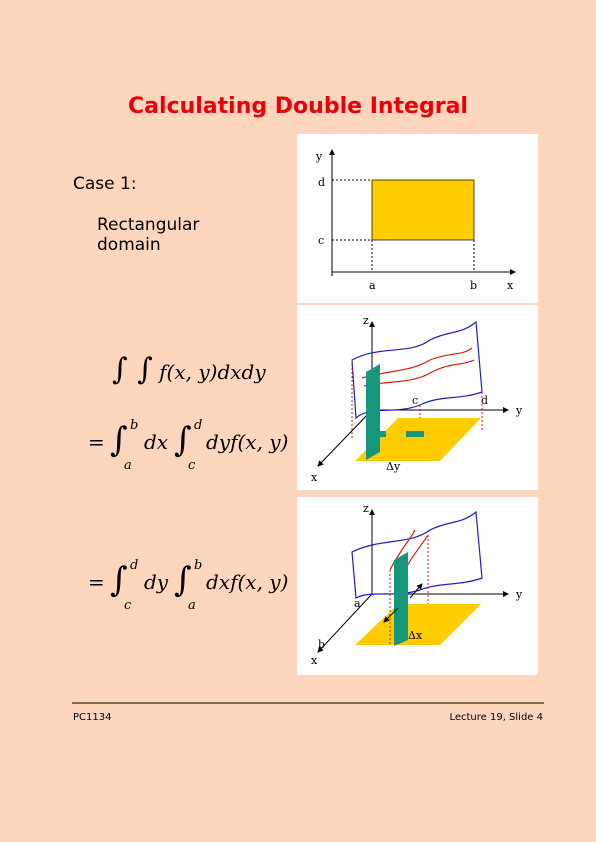  What do you see at coordinates (393, 466) in the screenshot?
I see `label: Δy` at bounding box center [393, 466].